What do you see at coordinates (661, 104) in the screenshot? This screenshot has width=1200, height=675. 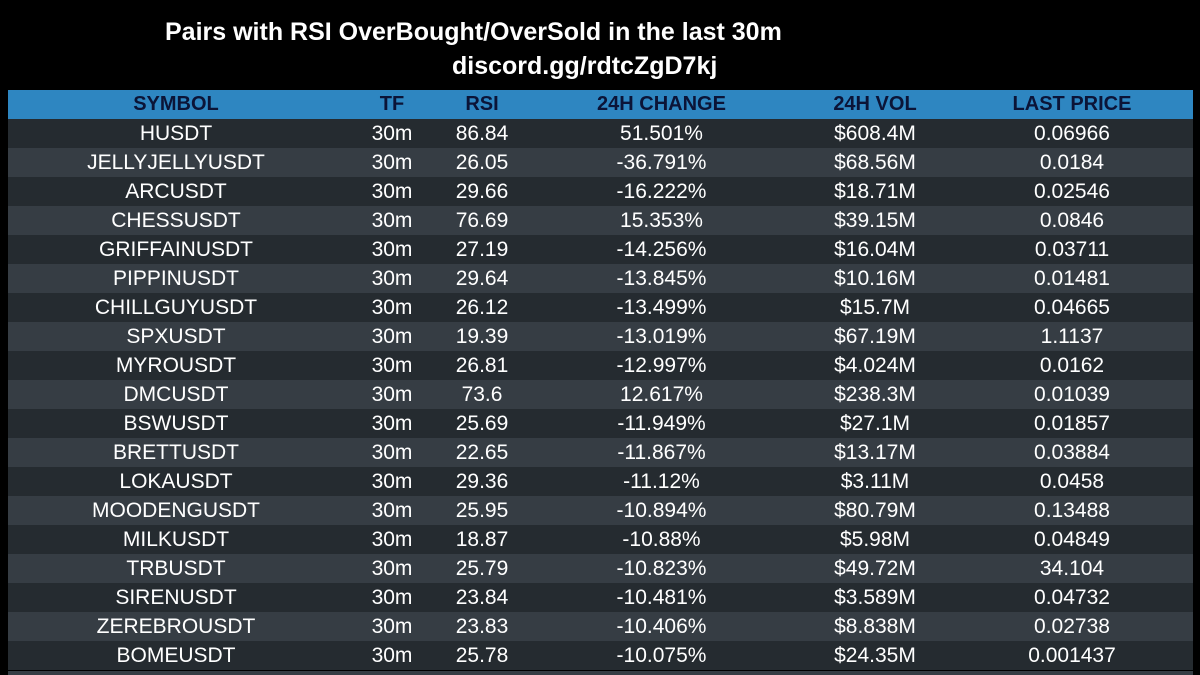 I see `column-header-24h-change: 24H CHANGE` at bounding box center [661, 104].